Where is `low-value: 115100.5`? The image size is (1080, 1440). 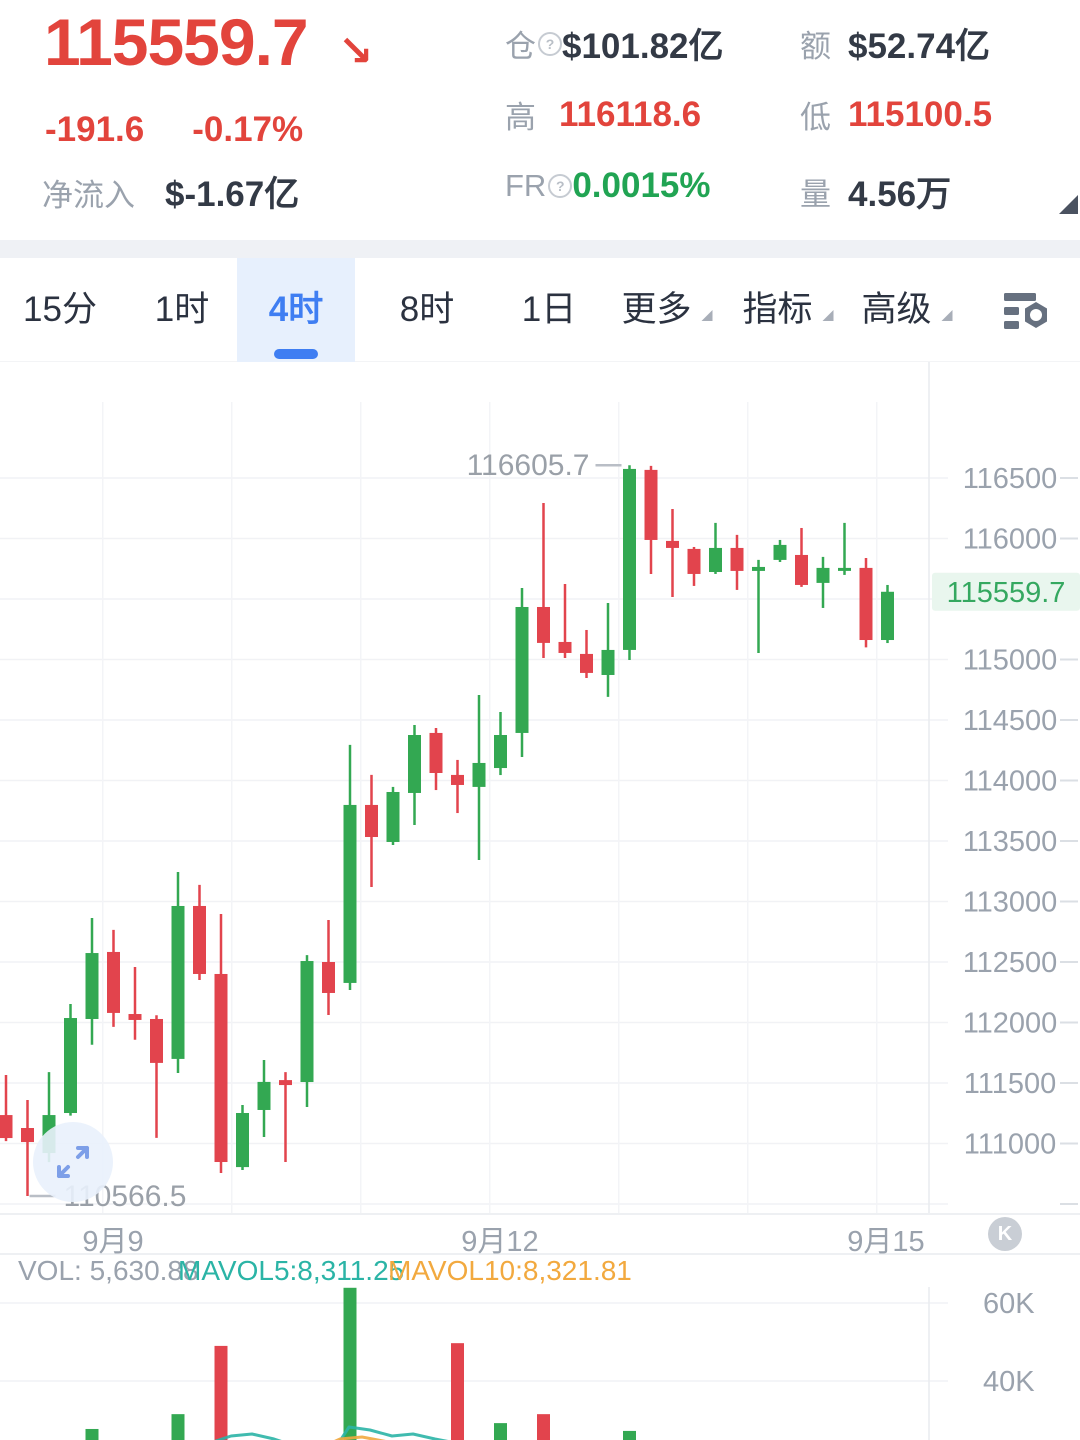 low-value: 115100.5 is located at coordinates (920, 114).